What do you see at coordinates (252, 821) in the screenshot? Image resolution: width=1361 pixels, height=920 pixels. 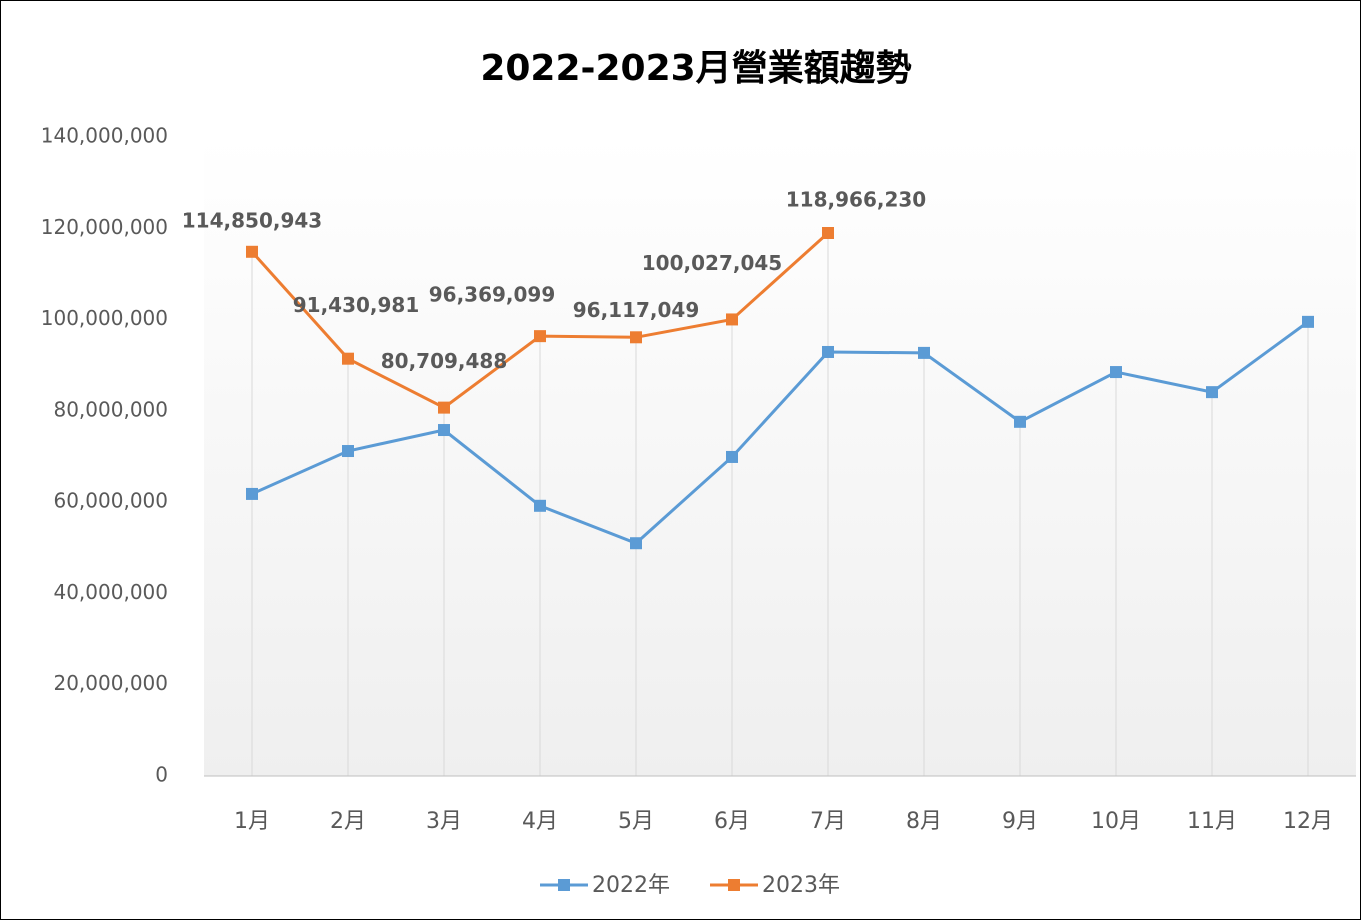 I see `x-tick-label: 1月` at bounding box center [252, 821].